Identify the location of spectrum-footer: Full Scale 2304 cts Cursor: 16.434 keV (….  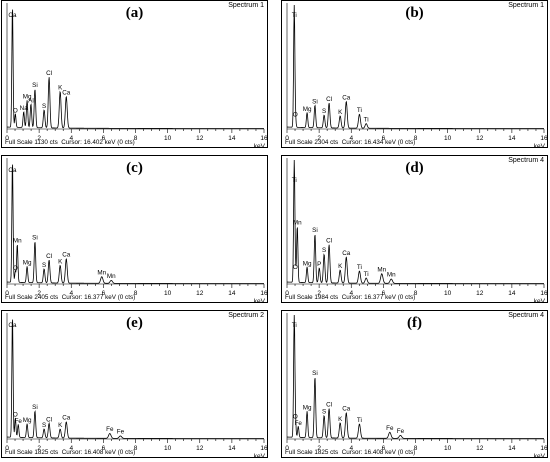
(350, 142).